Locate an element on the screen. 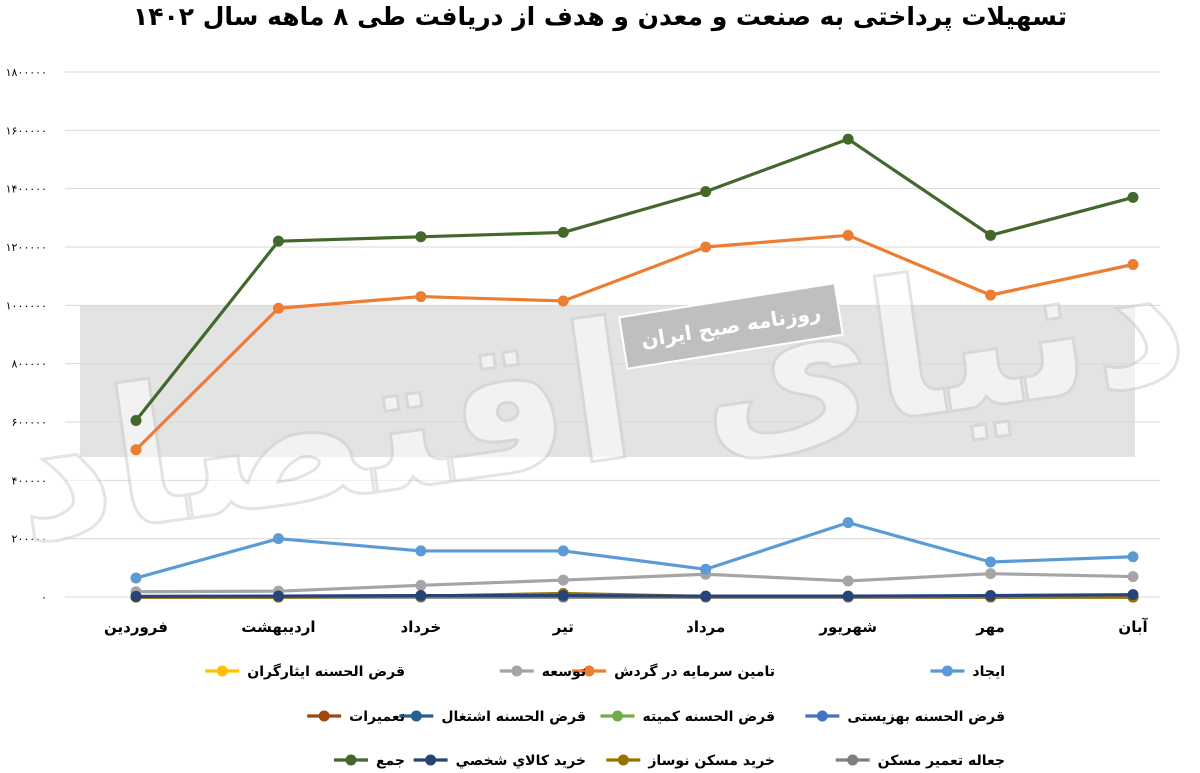 The width and height of the screenshot is (1200, 773). x-category-label: اردیبهشت is located at coordinates (278, 627).